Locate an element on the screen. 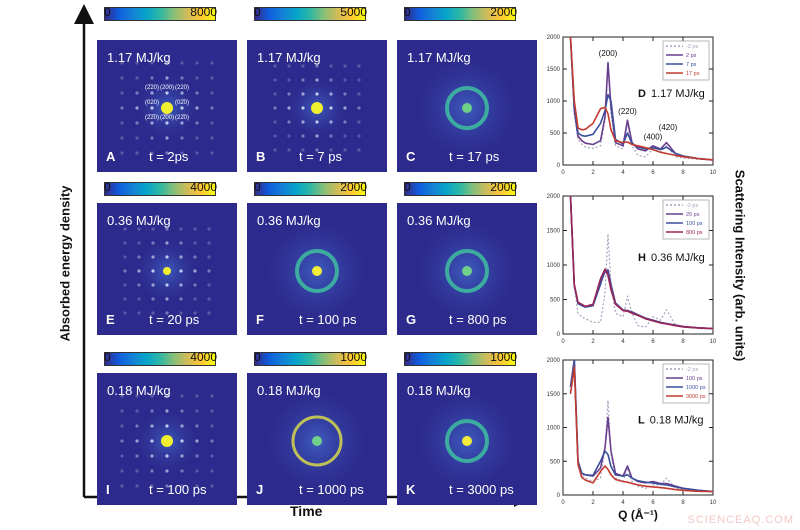  diffraction-panel-j: 0.18 MJ/kg J t = 1000 ps is located at coordinates (317, 439).